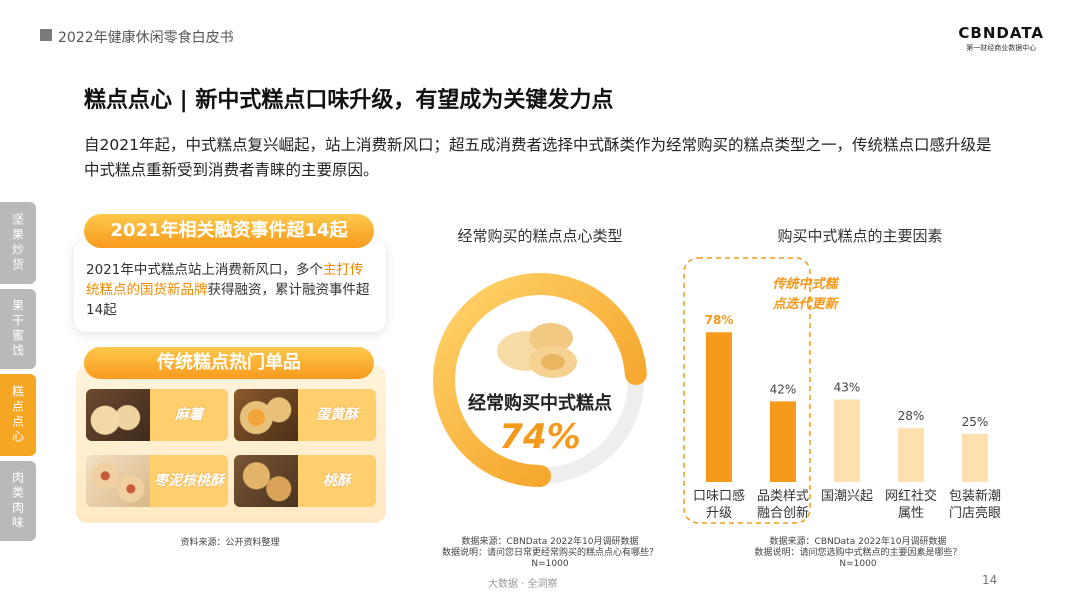 This screenshot has width=1080, height=608. What do you see at coordinates (540, 403) in the screenshot?
I see `donut-center-label: 经常购买中式糕点` at bounding box center [540, 403].